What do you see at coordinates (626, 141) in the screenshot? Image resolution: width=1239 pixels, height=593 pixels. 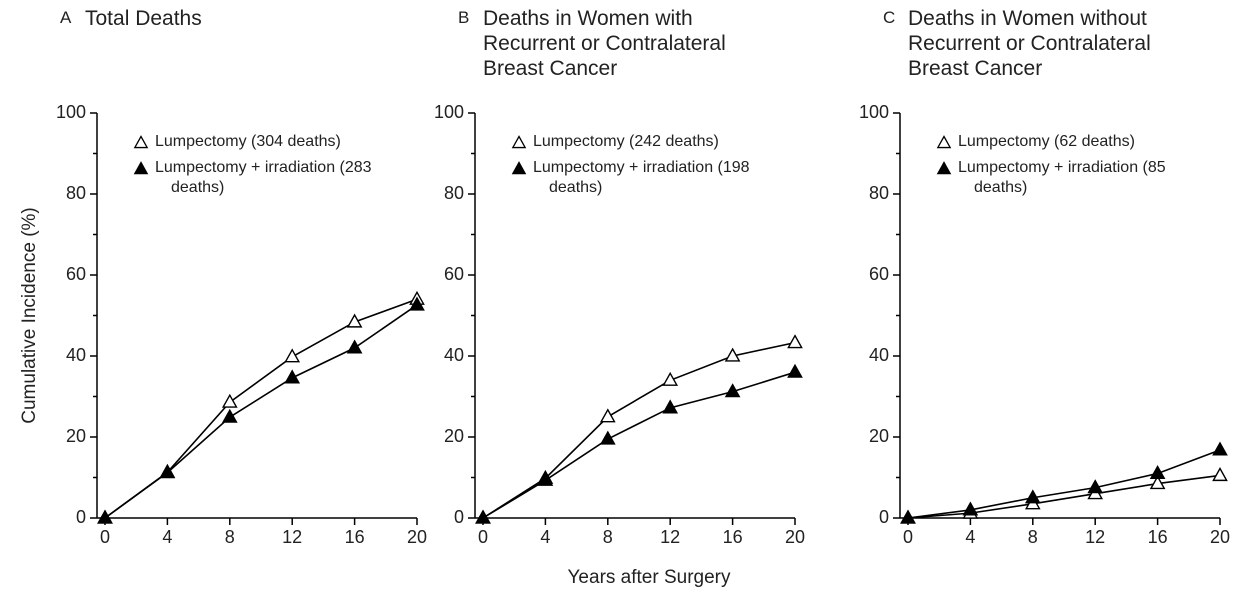 I see `legend-label: Lumpectomy (242 deaths)` at bounding box center [626, 141].